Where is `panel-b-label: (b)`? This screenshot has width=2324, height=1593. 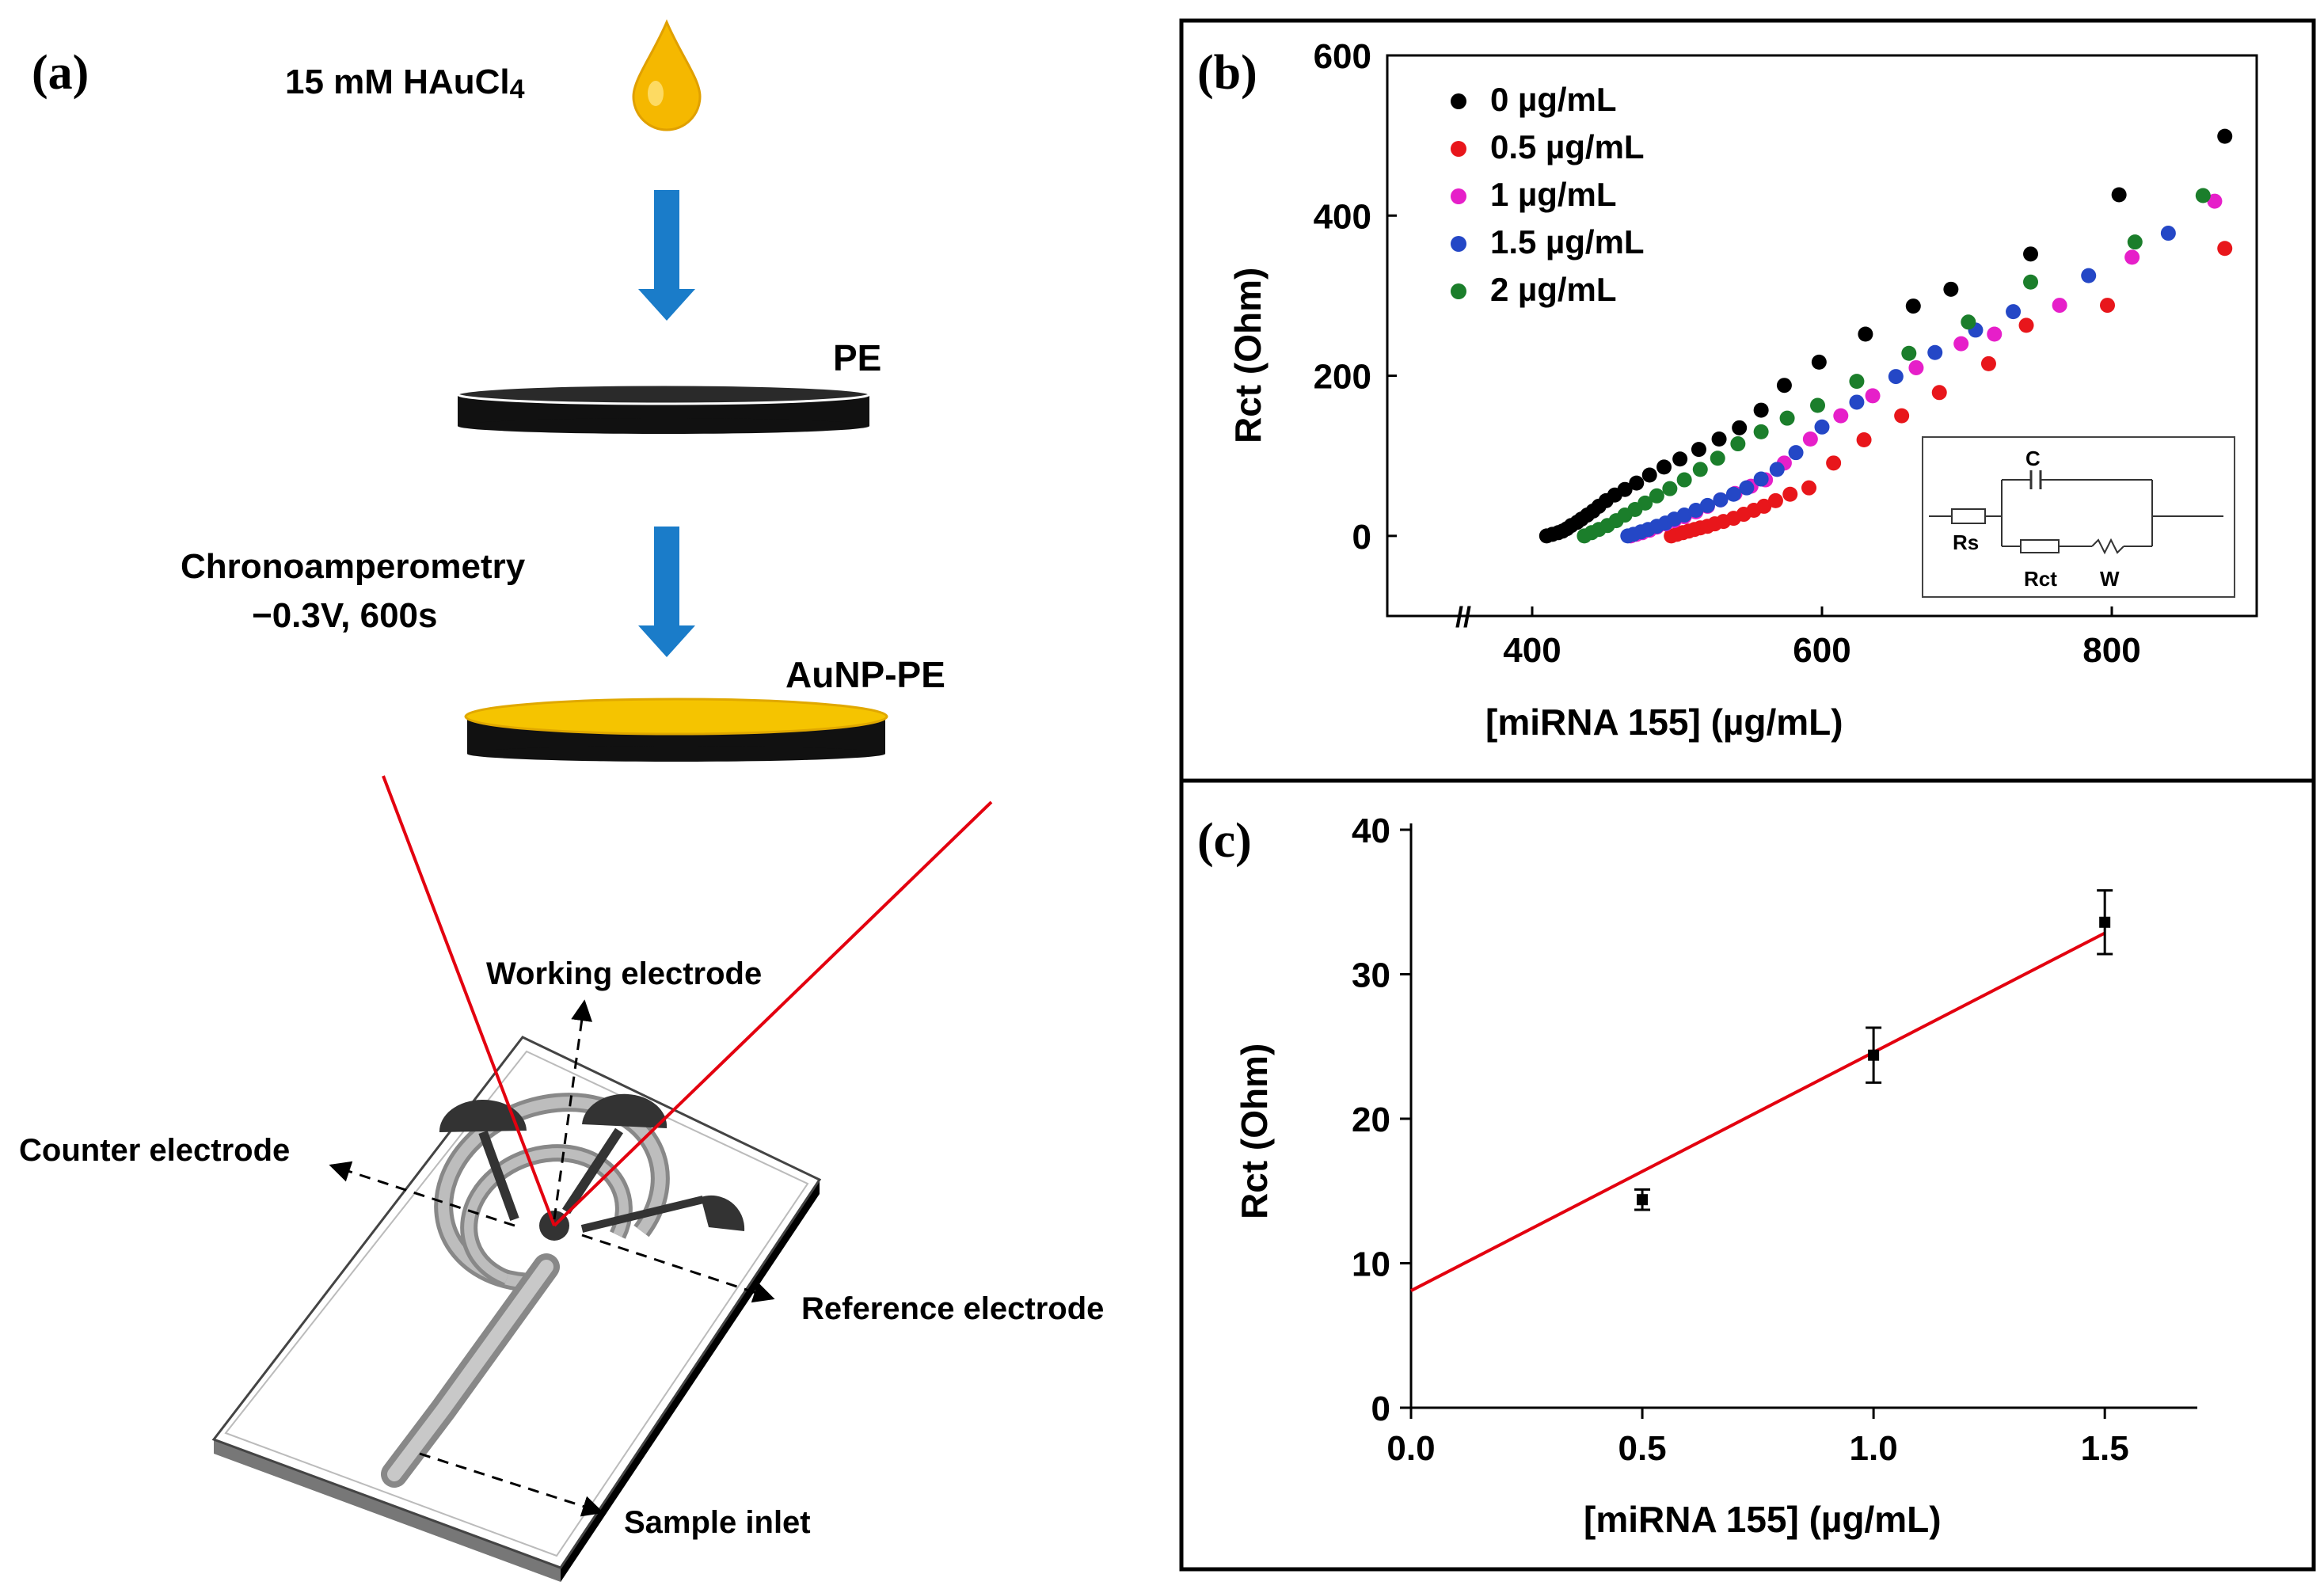 panel-b-label: (b) is located at coordinates (1227, 73).